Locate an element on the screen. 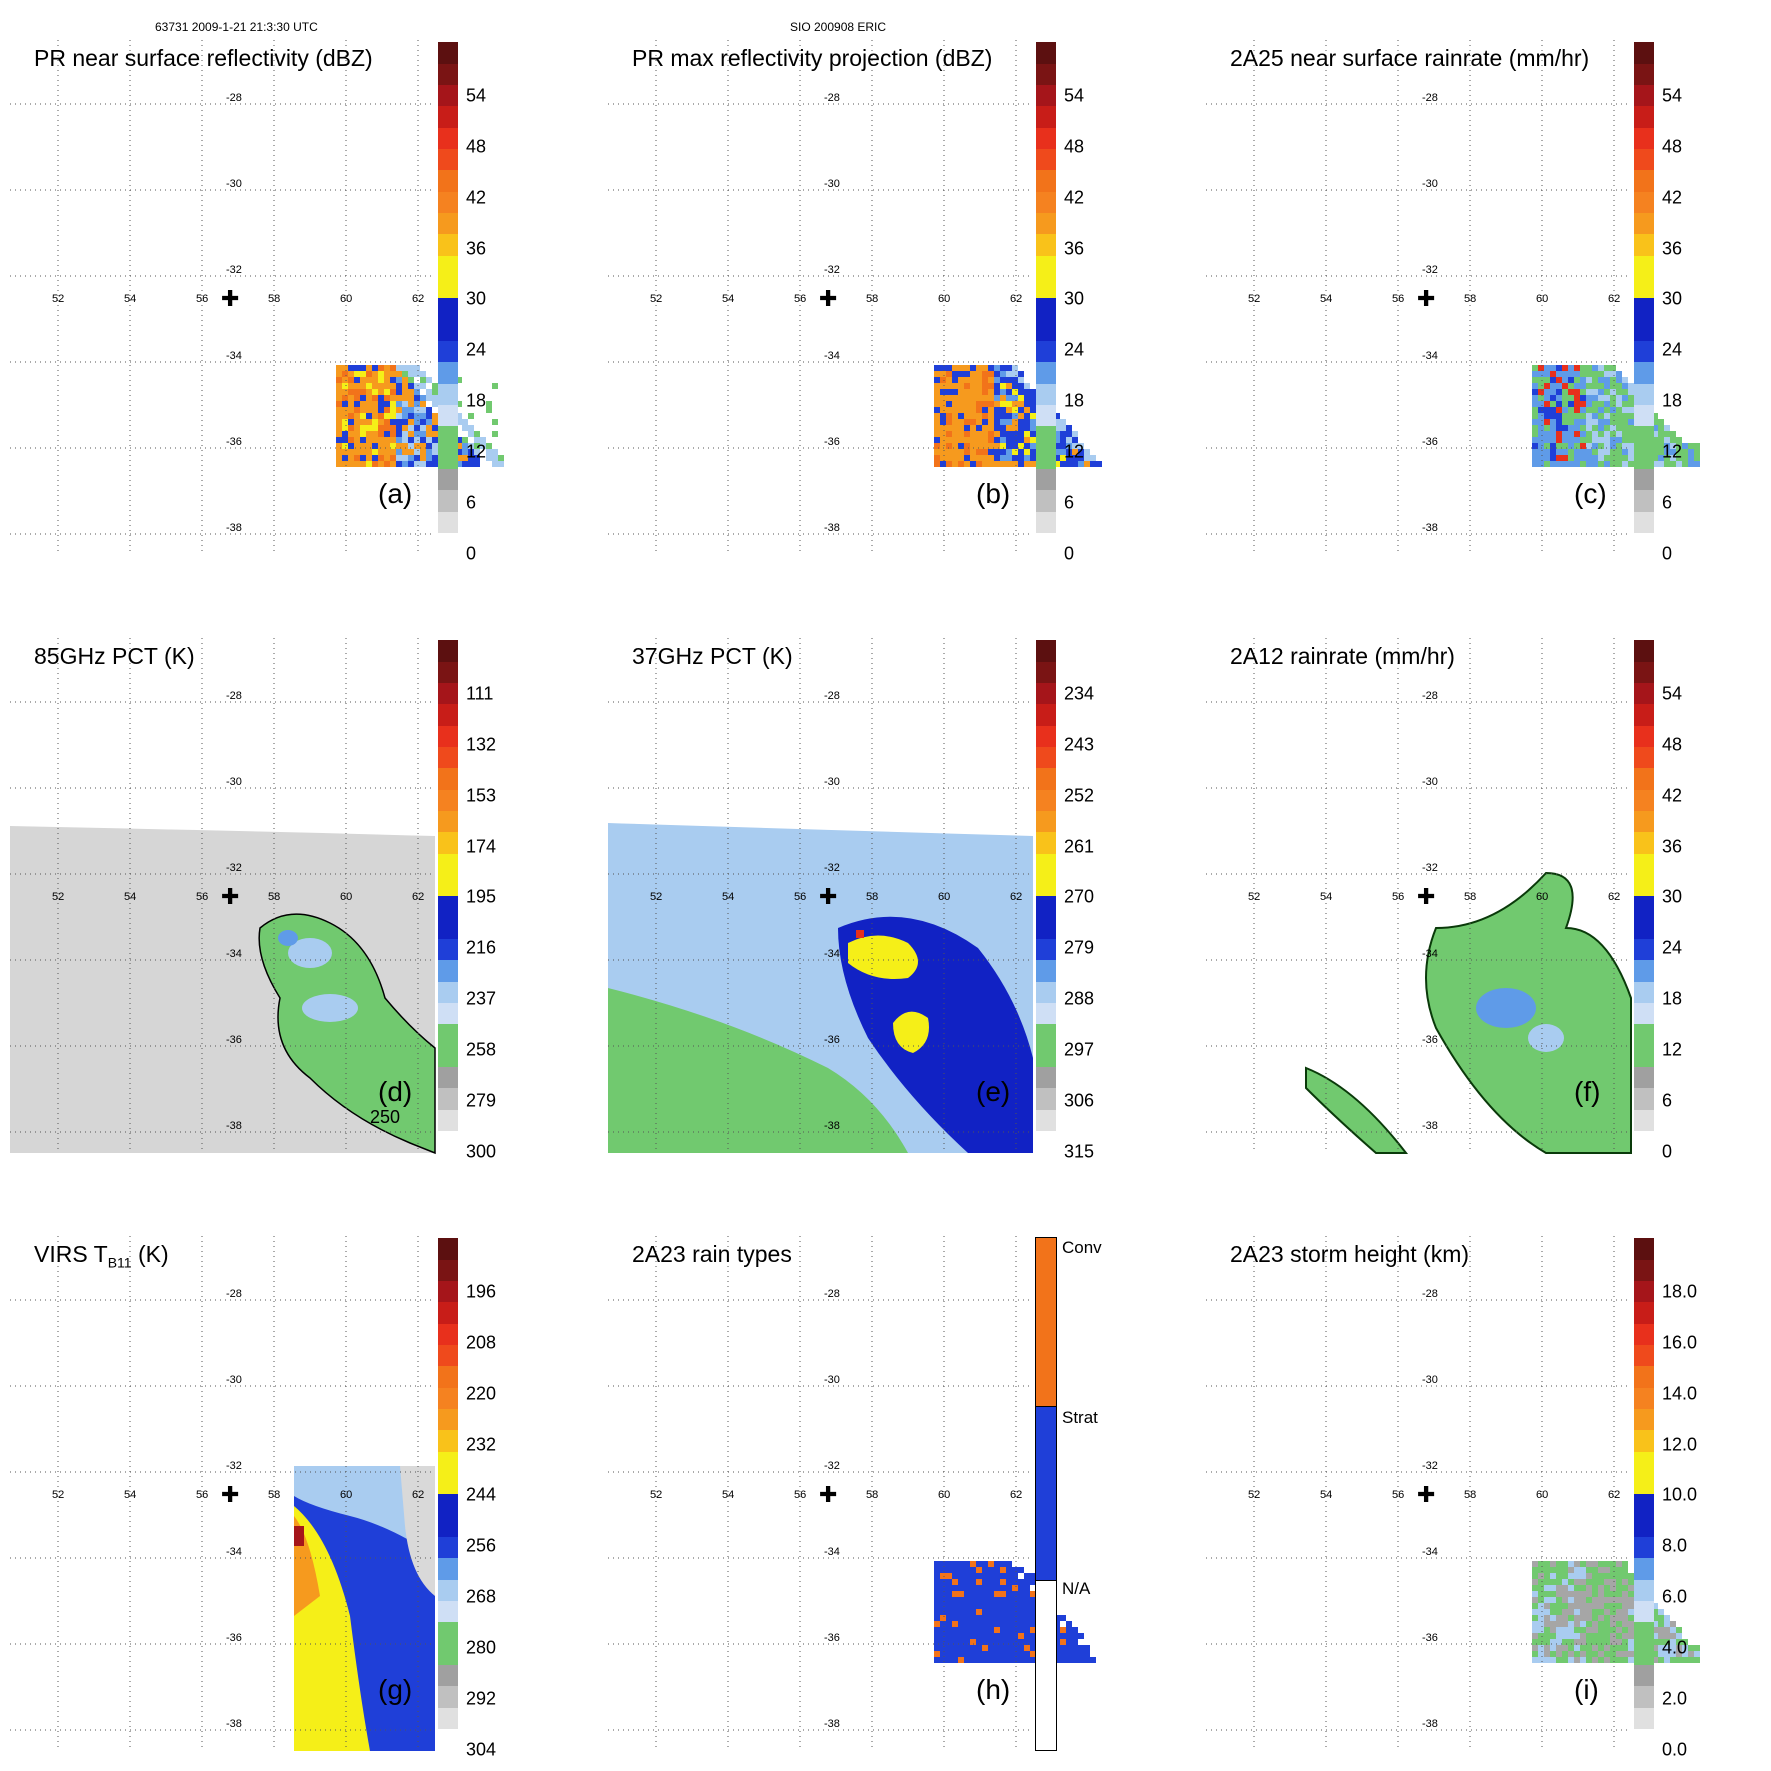  colorbar-tick: 18 is located at coordinates (1672, 400).